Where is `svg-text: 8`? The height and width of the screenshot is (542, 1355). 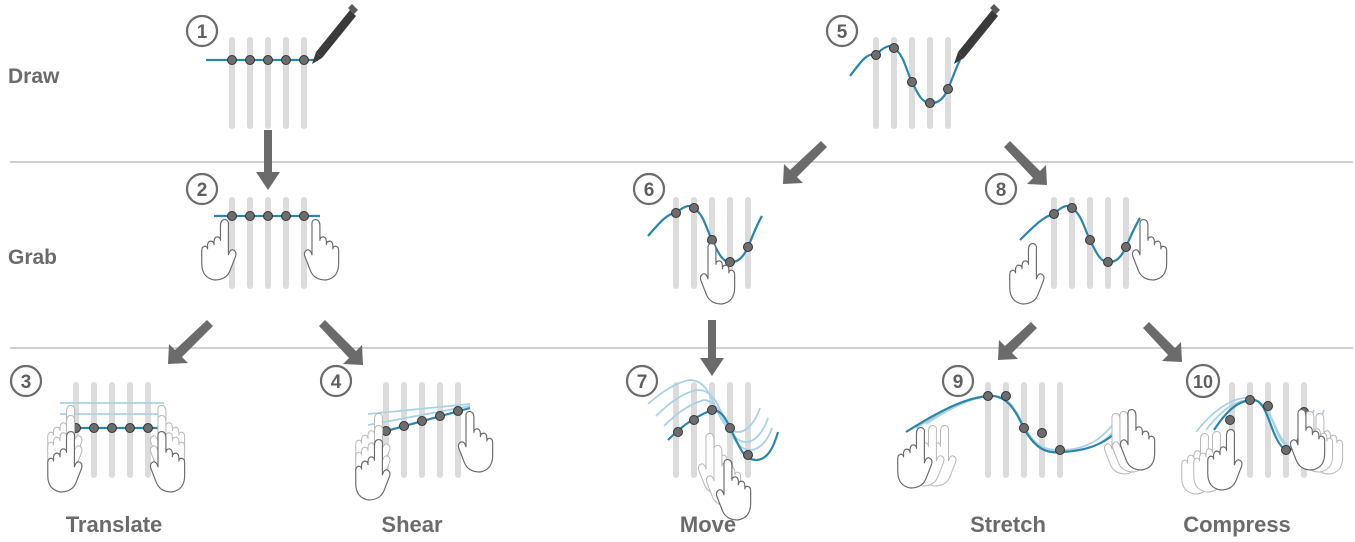
svg-text: 8 is located at coordinates (1001, 190).